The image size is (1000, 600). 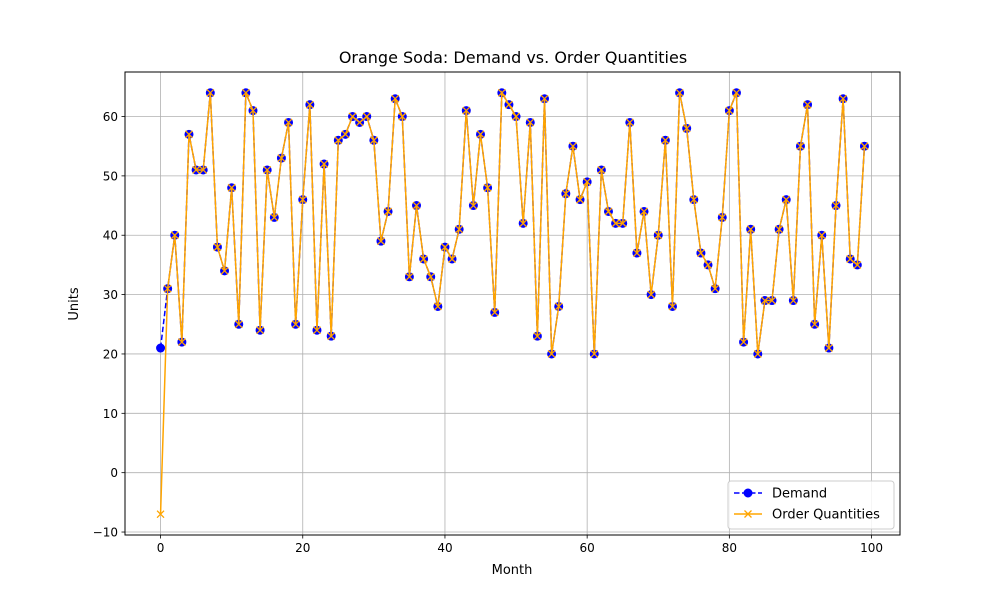 I want to click on y-tick-label: −10, so click(x=105, y=533).